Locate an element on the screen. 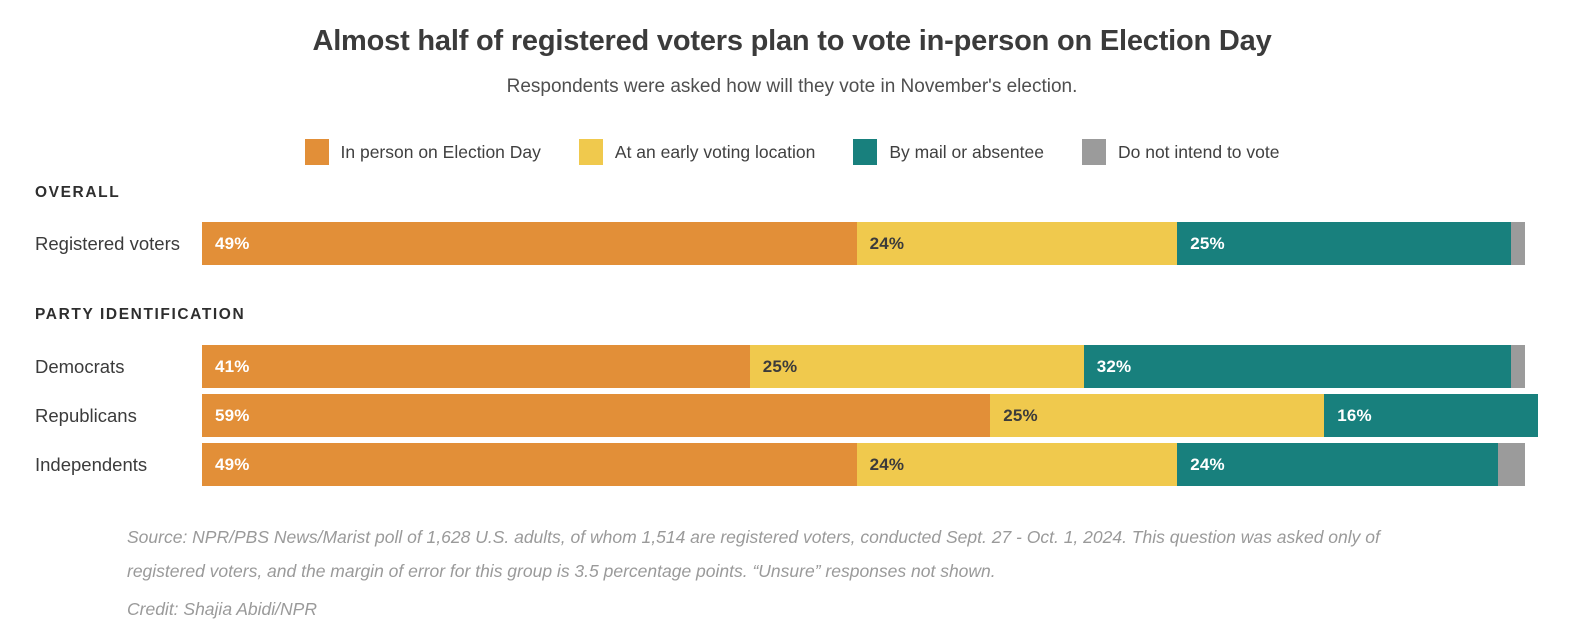 Image resolution: width=1584 pixels, height=634 pixels. bar-track: 49% 24% 25% is located at coordinates (870, 243).